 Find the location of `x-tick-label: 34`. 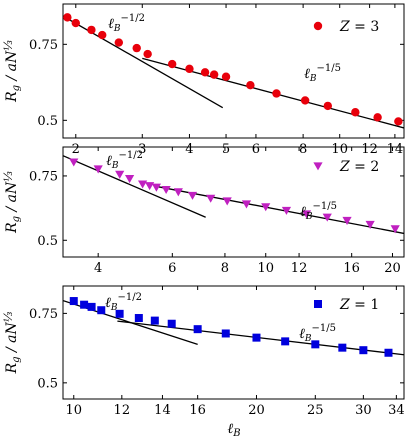

x-tick-label: 34 is located at coordinates (396, 410).